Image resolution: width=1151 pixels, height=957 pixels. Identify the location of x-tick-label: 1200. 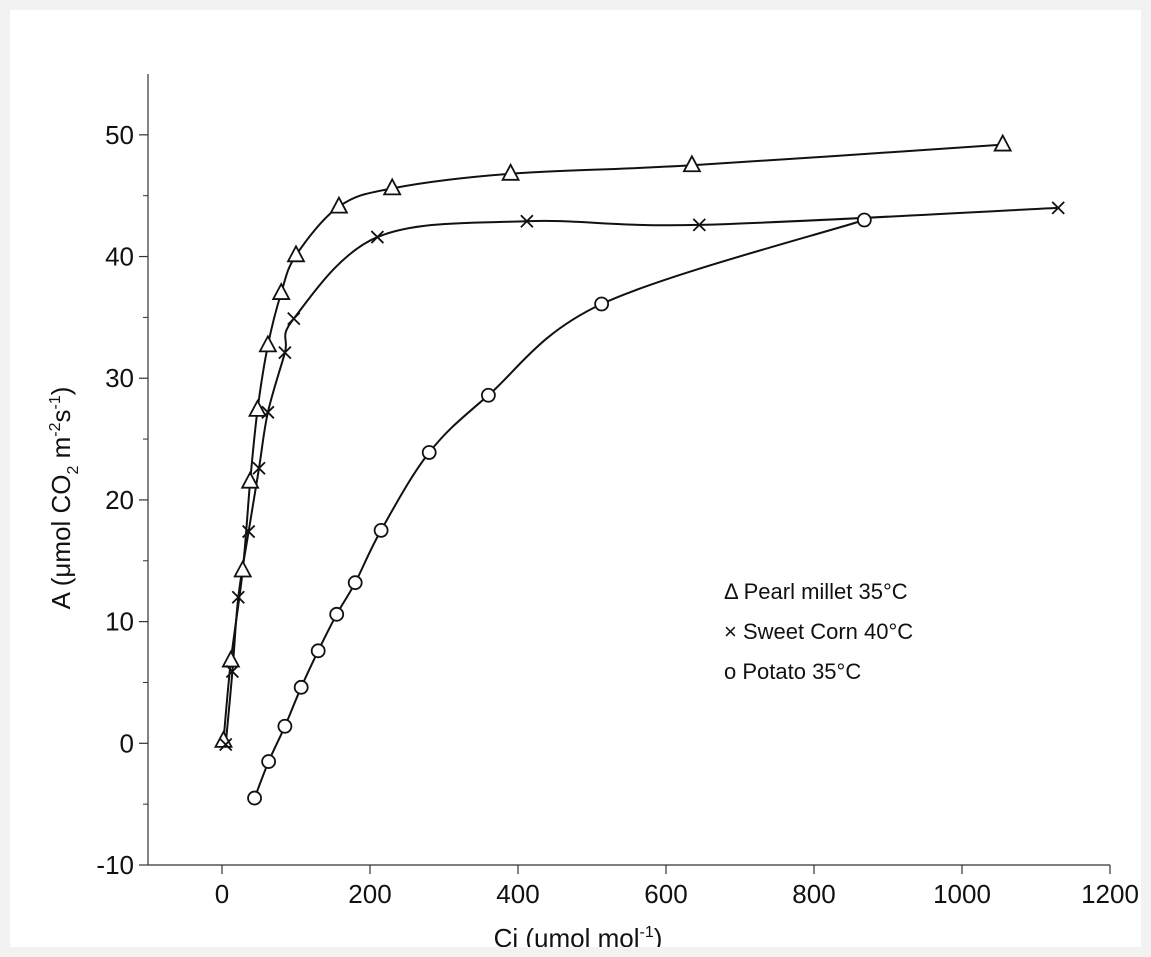
(1110, 894).